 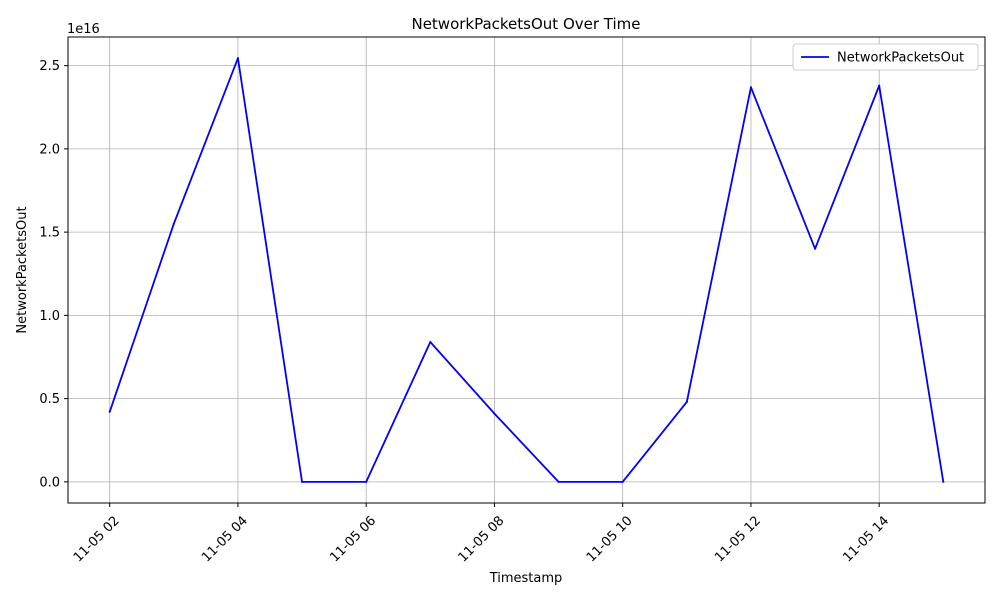 What do you see at coordinates (49, 316) in the screenshot?
I see `y-tick-label: 1.0` at bounding box center [49, 316].